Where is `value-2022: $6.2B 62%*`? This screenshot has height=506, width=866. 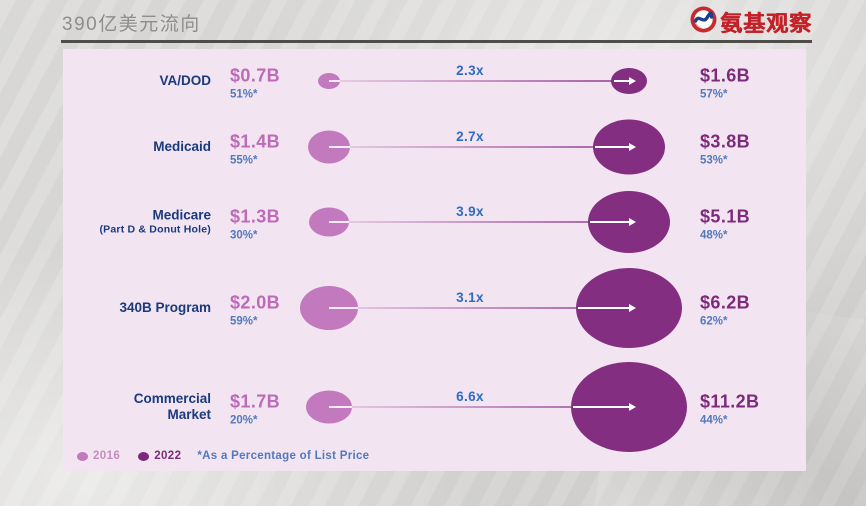 value-2022: $6.2B 62%* is located at coordinates (725, 310).